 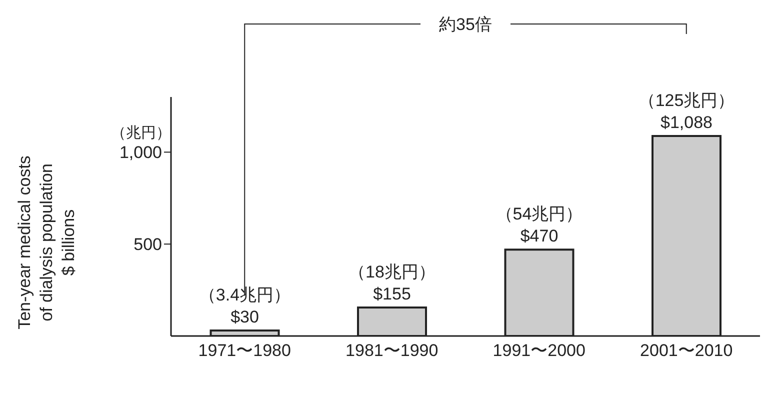 I want to click on y-tick-label: 500, so click(x=148, y=244).